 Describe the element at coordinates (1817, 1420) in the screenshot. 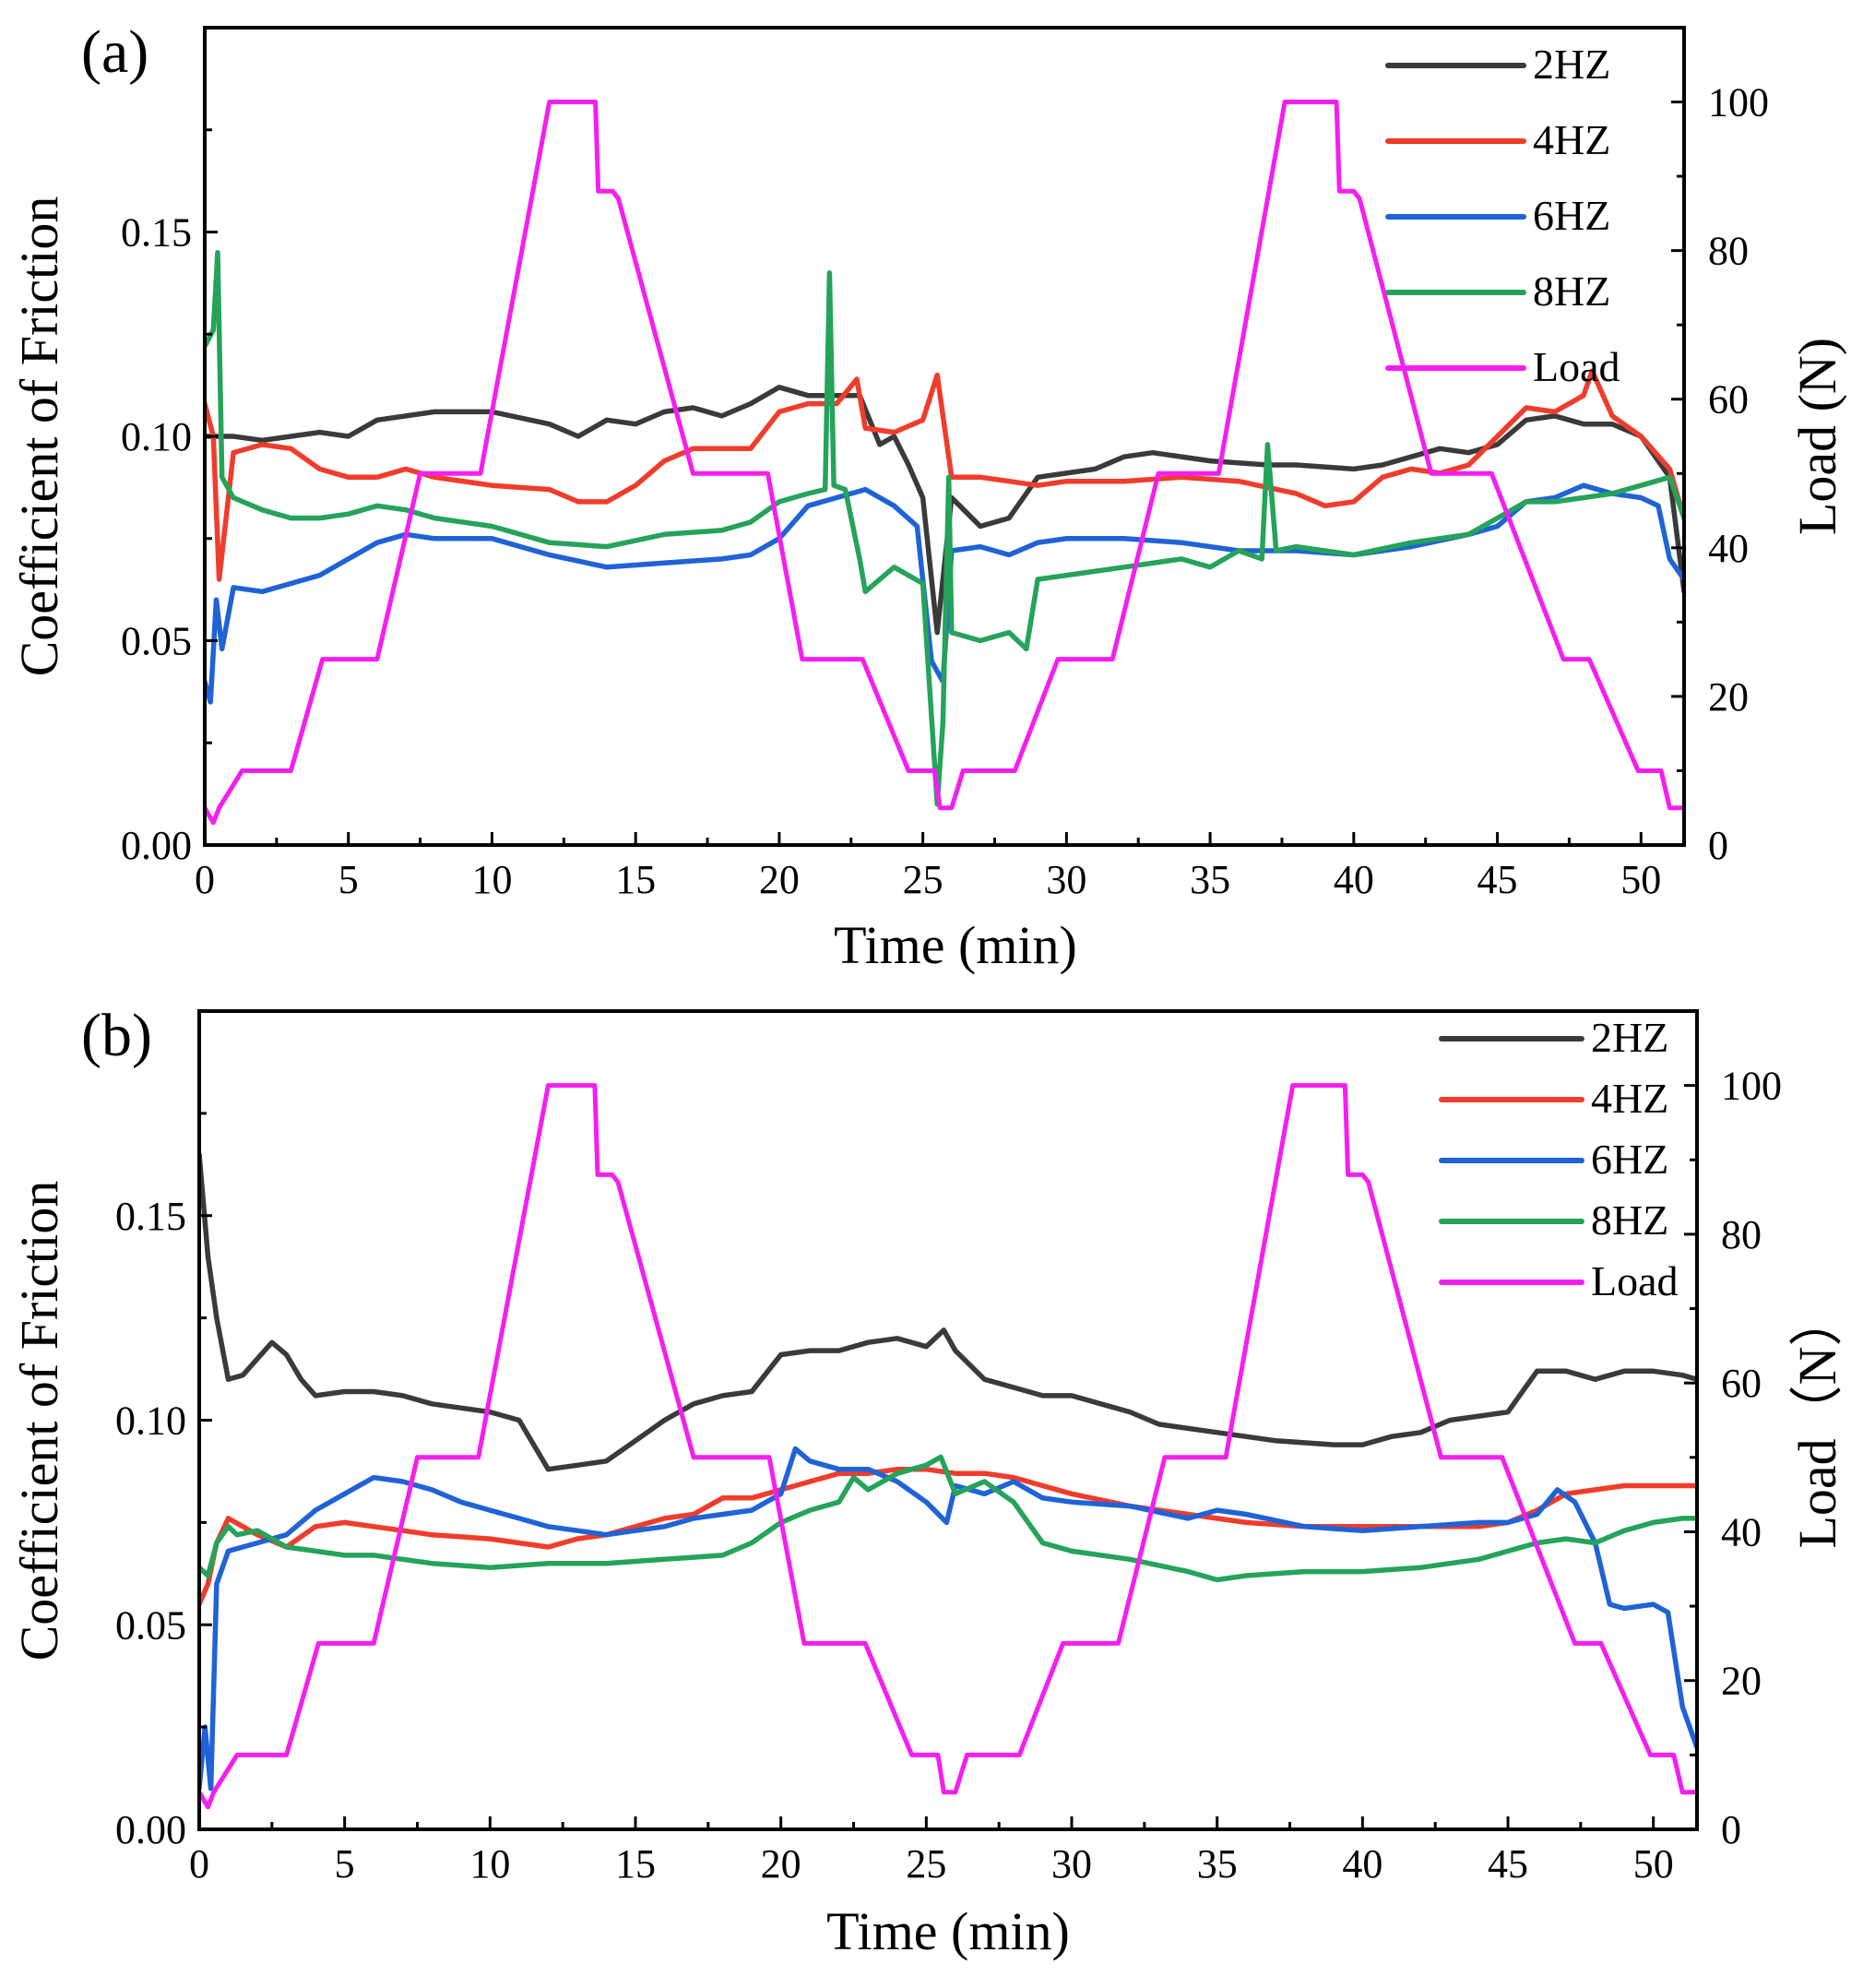

I see `y-right-axis-title: Load（N）` at that location.